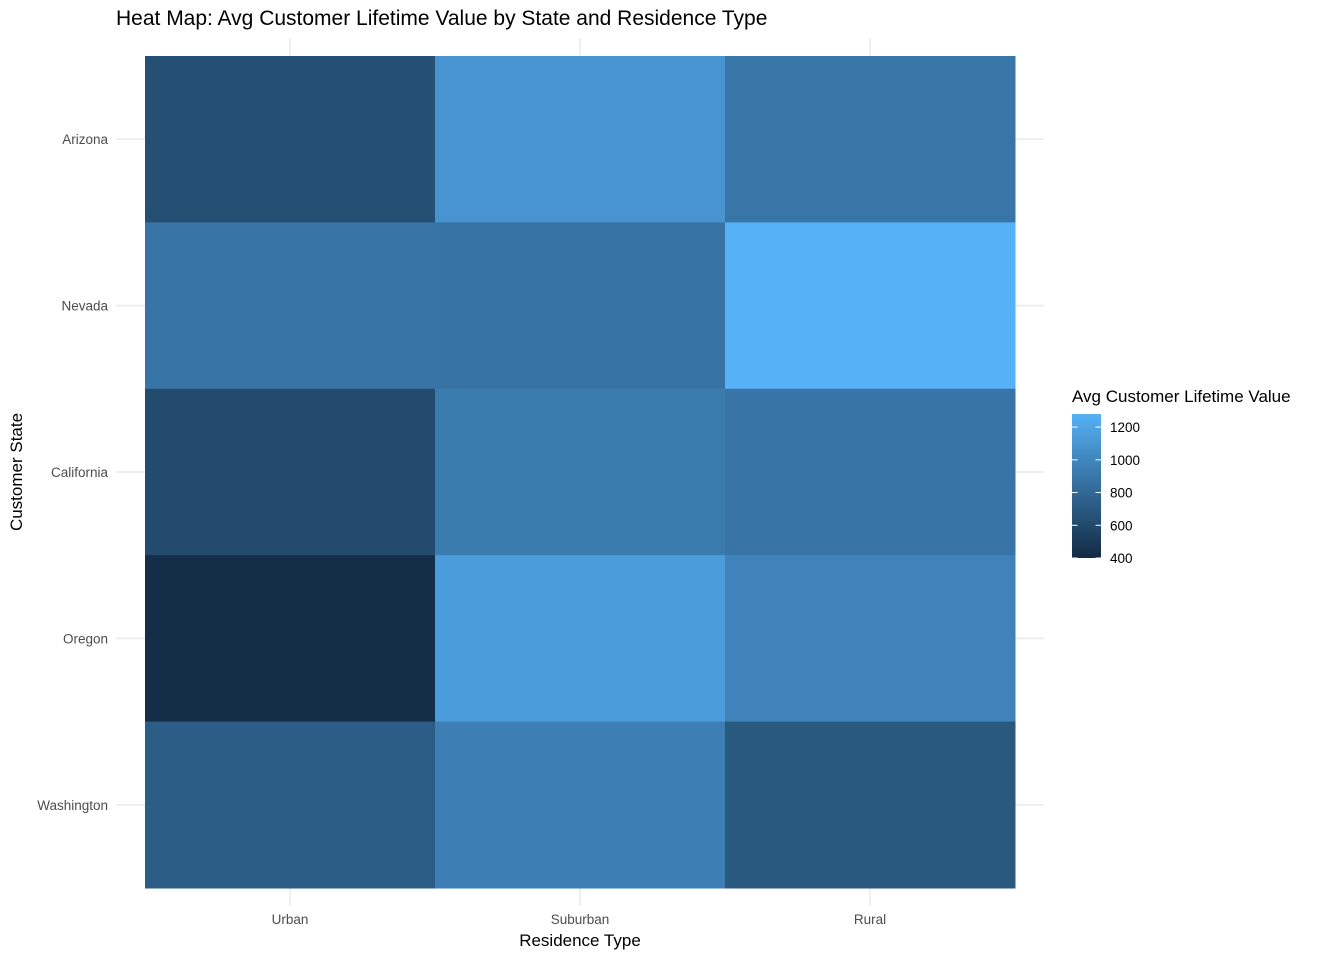  Describe the element at coordinates (870, 639) in the screenshot. I see `heatmap-cell-oregon-rural` at that location.